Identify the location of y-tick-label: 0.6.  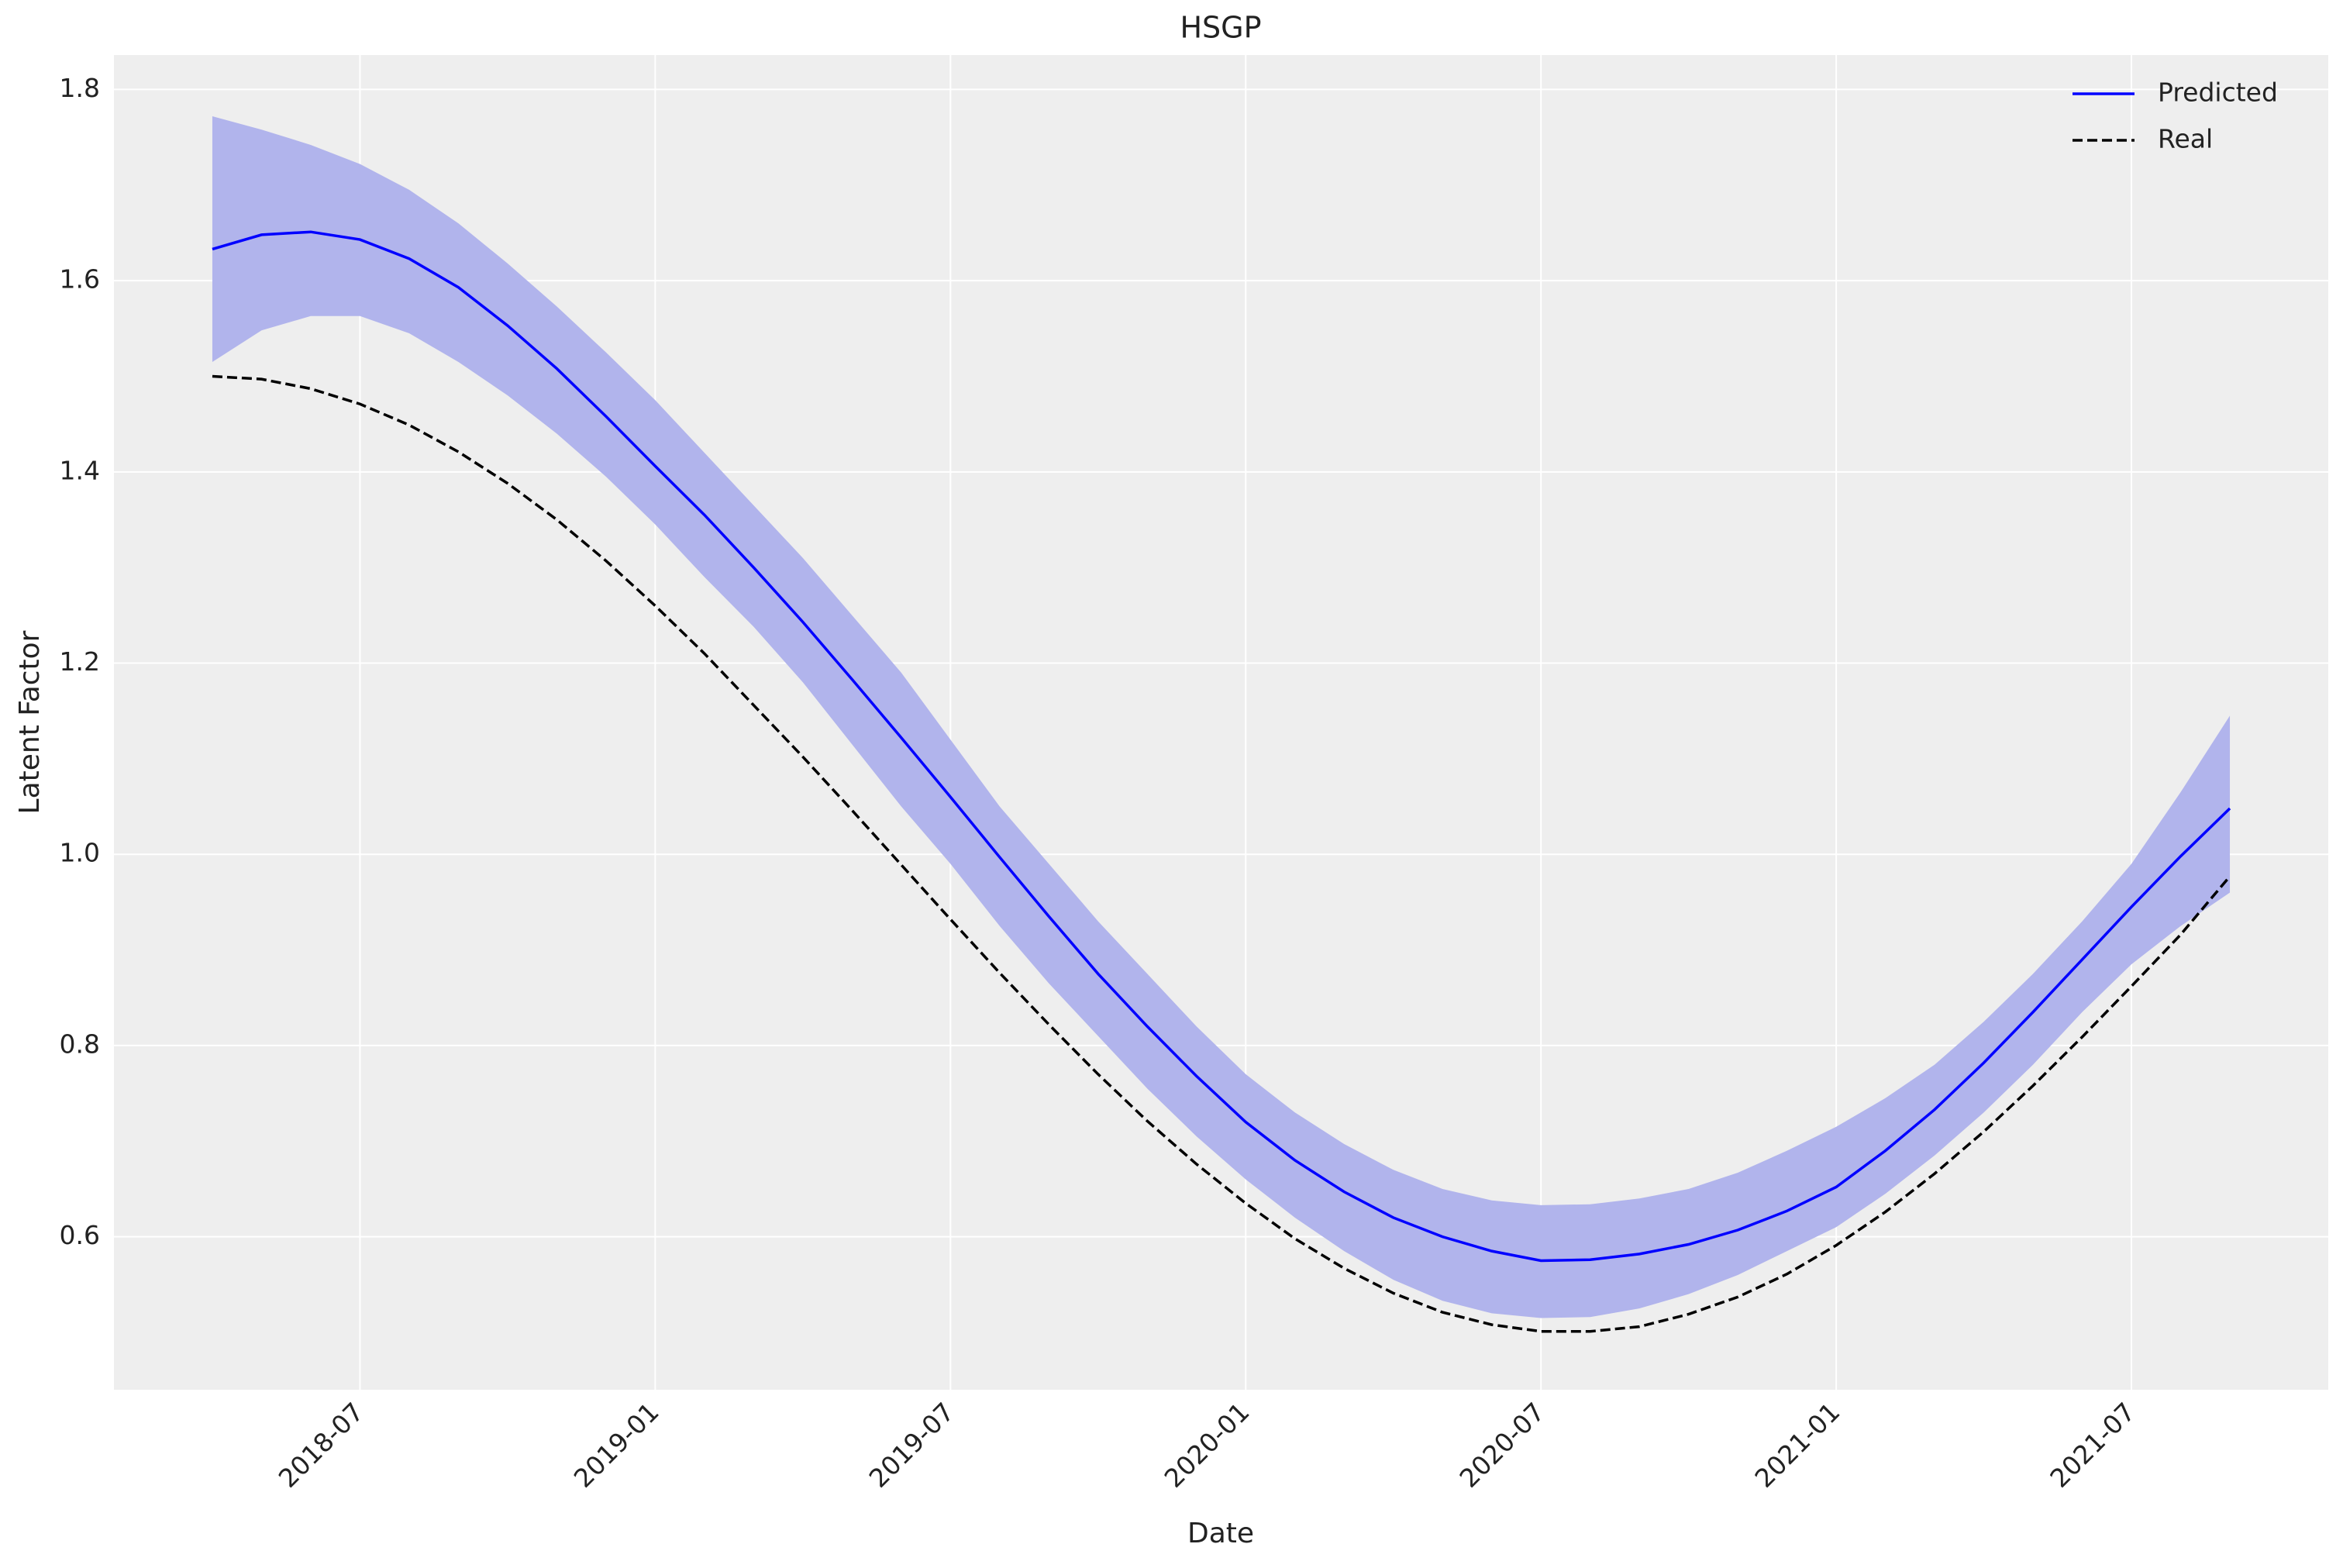
(80, 1235).